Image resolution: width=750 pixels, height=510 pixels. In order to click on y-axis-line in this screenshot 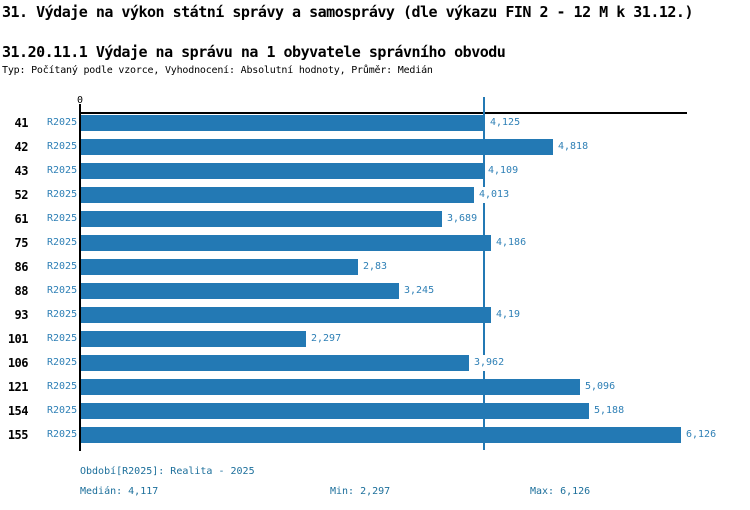, I will do `click(80, 281)`.